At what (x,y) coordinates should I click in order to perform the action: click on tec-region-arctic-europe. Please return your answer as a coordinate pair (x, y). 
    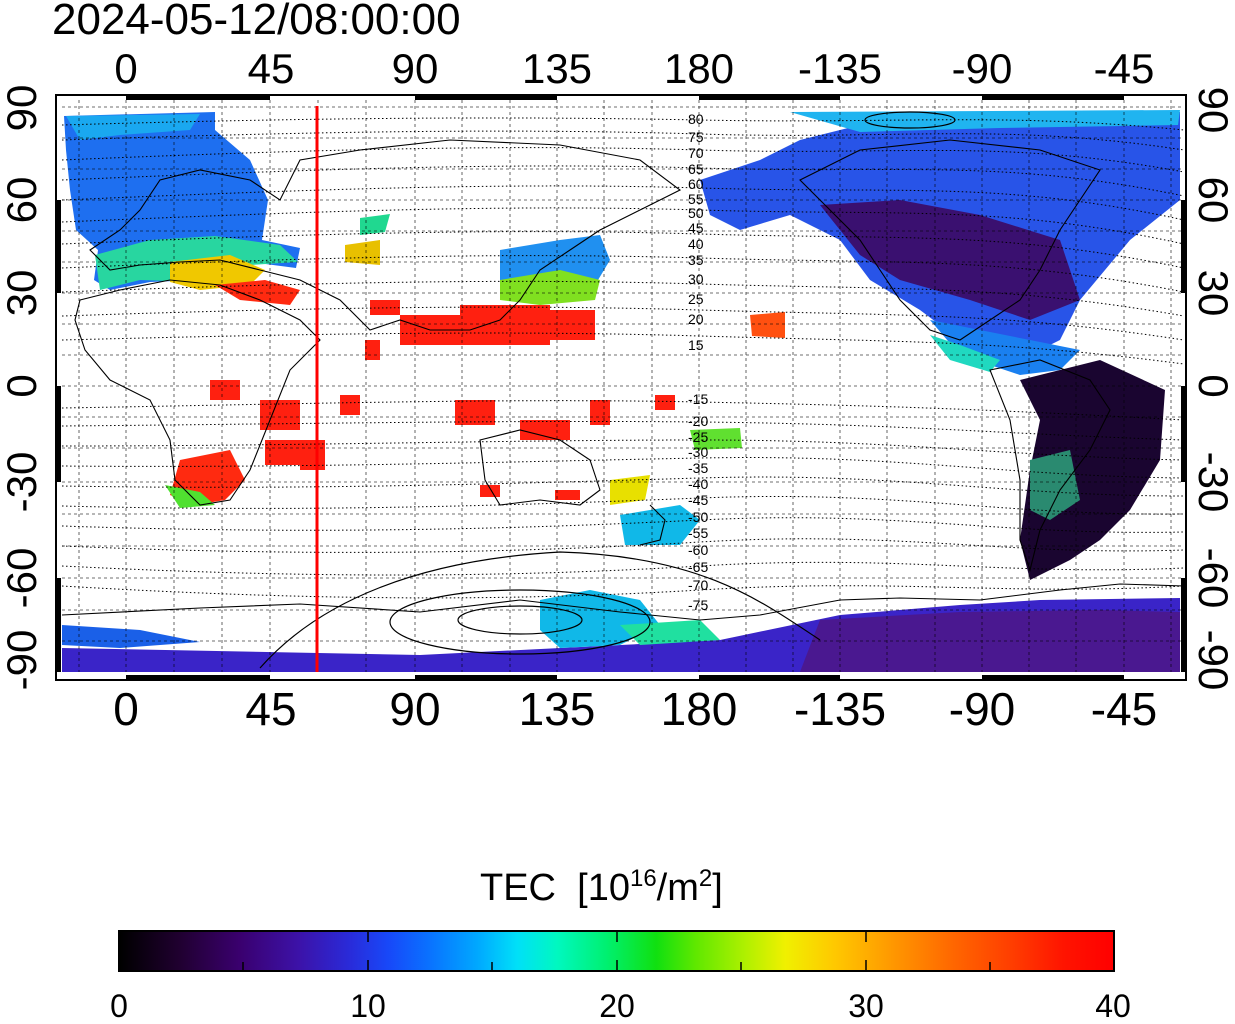
    Looking at the image, I should click on (133, 127).